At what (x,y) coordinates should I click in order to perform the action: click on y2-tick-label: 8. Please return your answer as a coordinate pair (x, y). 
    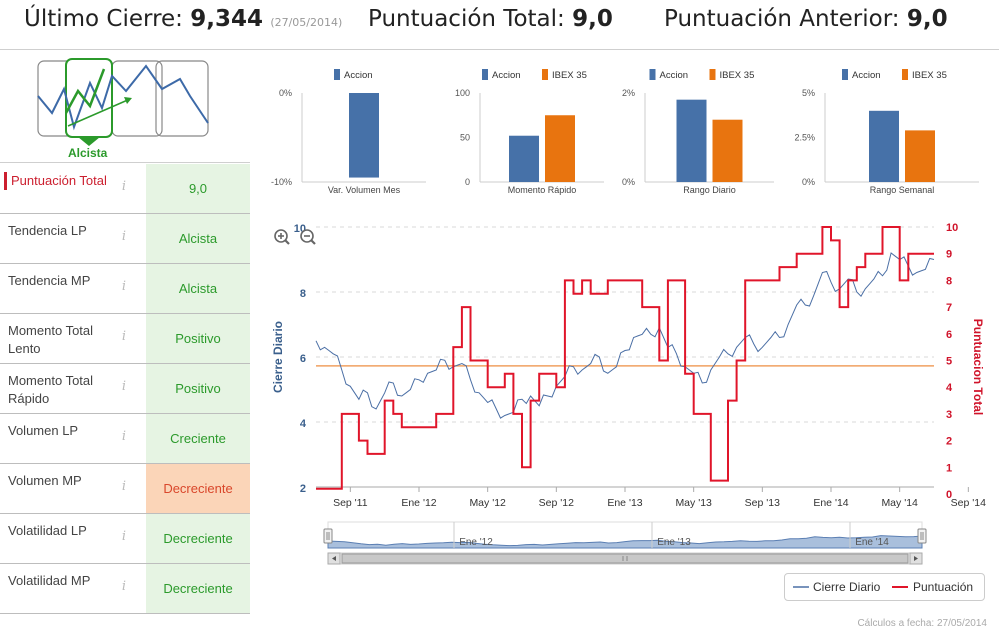
    Looking at the image, I should click on (949, 281).